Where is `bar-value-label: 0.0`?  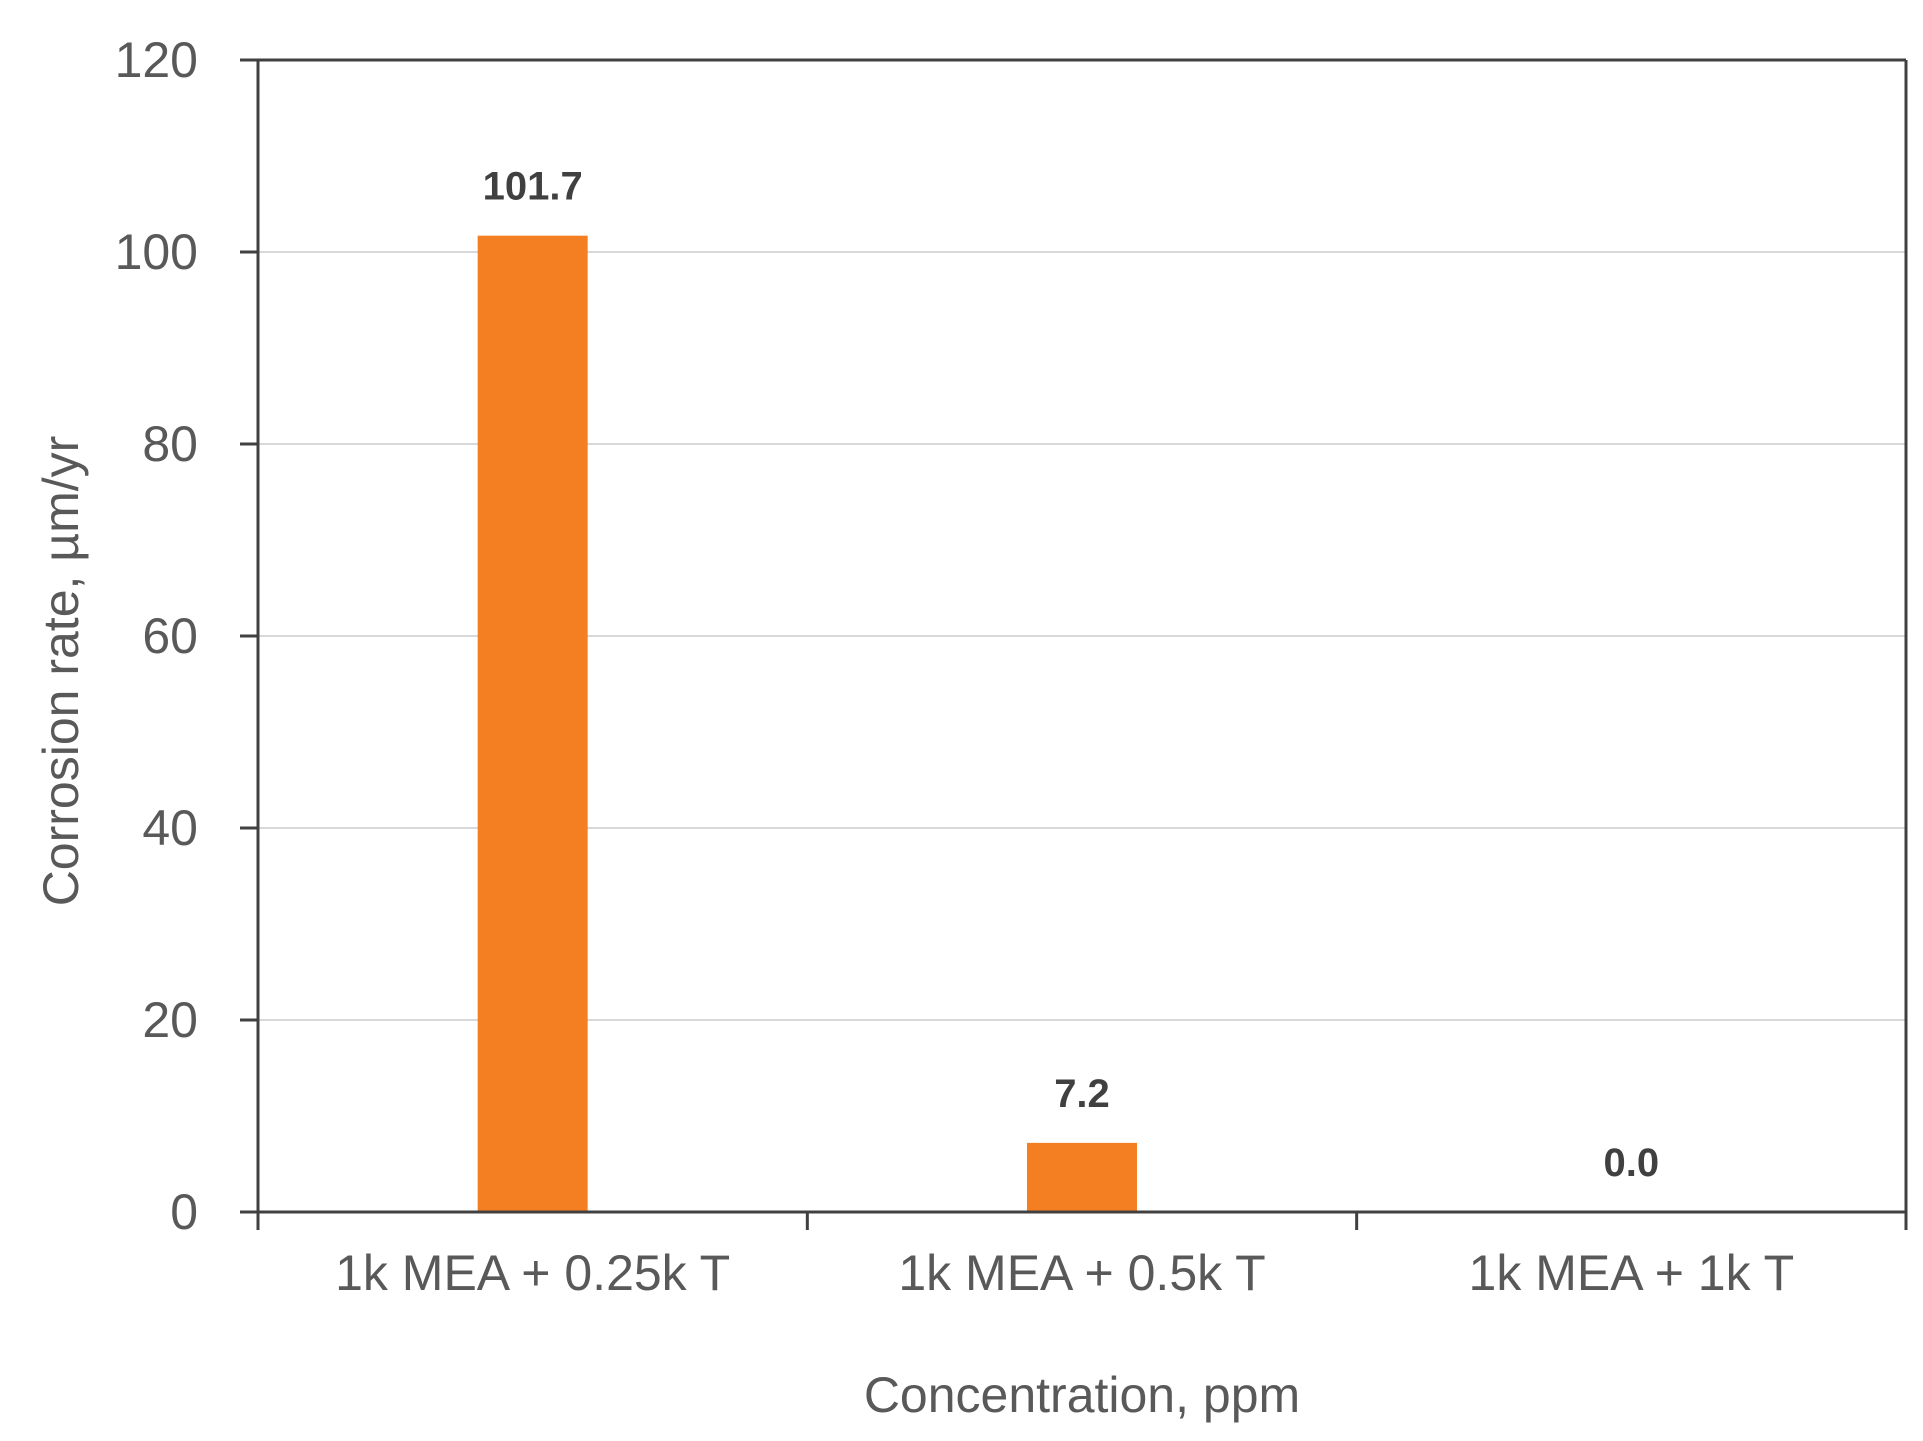
bar-value-label: 0.0 is located at coordinates (1632, 1163).